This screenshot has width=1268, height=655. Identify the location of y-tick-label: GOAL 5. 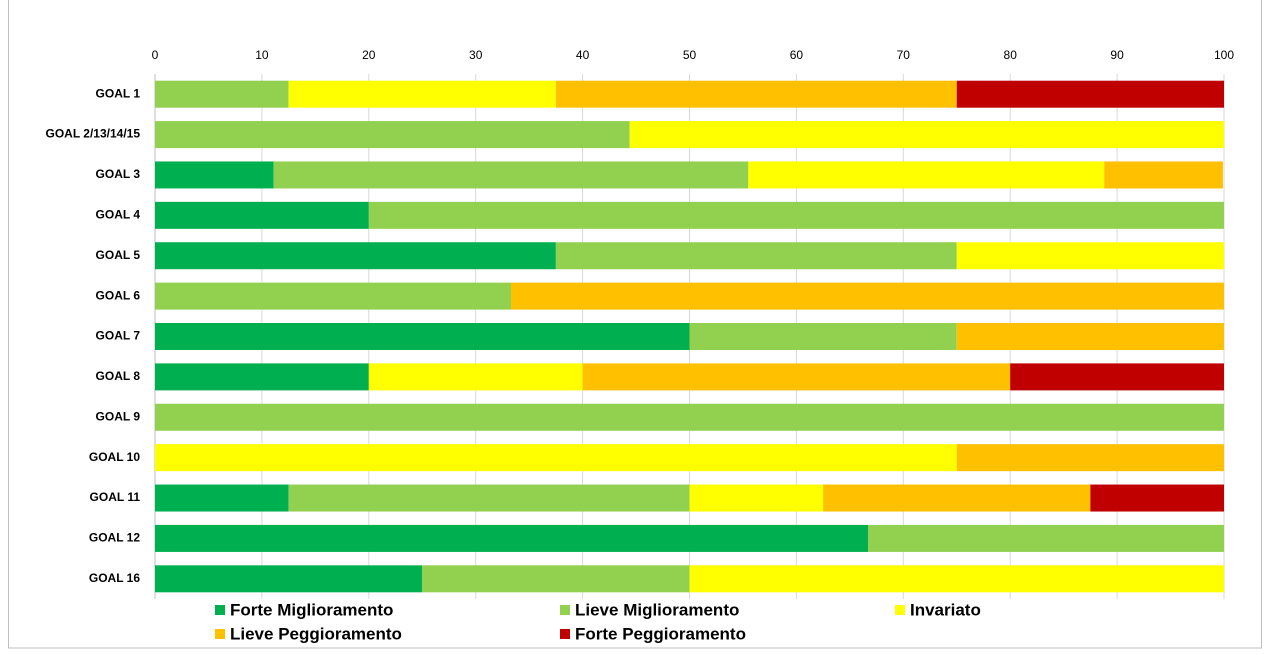
(118, 255).